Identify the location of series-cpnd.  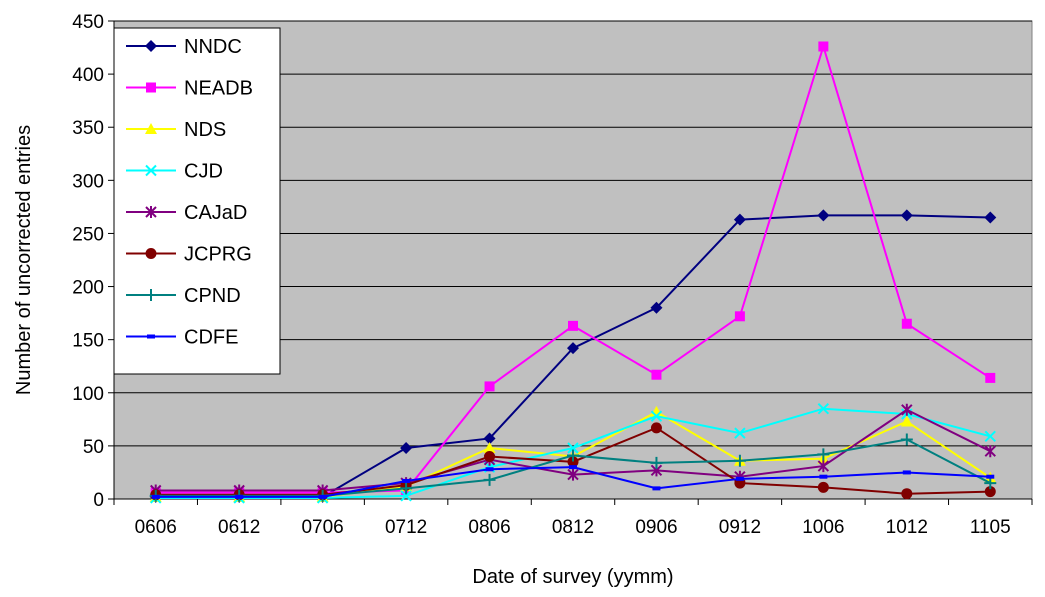
(573, 467).